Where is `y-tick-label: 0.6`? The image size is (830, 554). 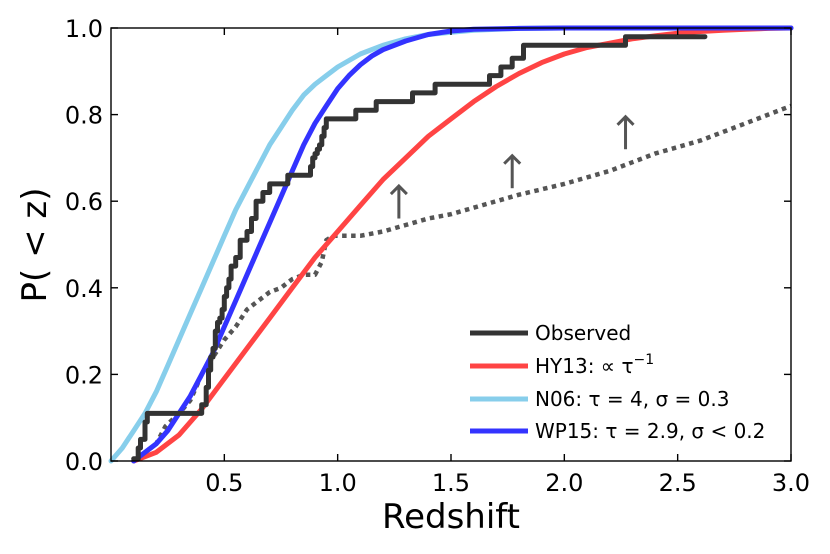
y-tick-label: 0.6 is located at coordinates (84, 202).